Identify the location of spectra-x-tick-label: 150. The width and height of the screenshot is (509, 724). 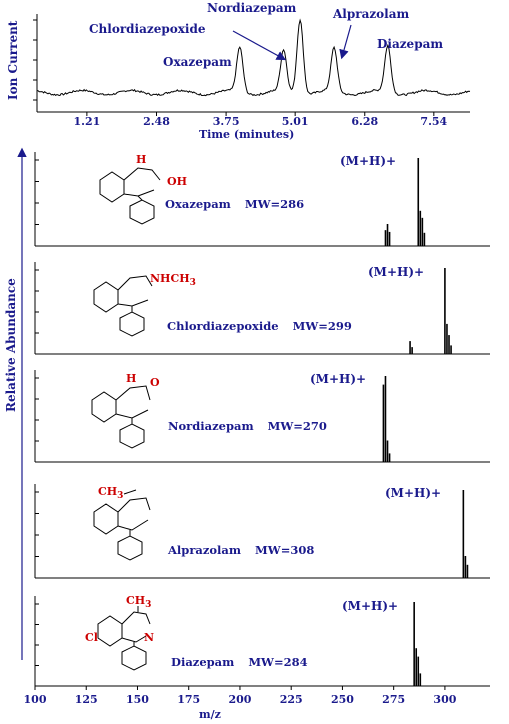
(137, 699).